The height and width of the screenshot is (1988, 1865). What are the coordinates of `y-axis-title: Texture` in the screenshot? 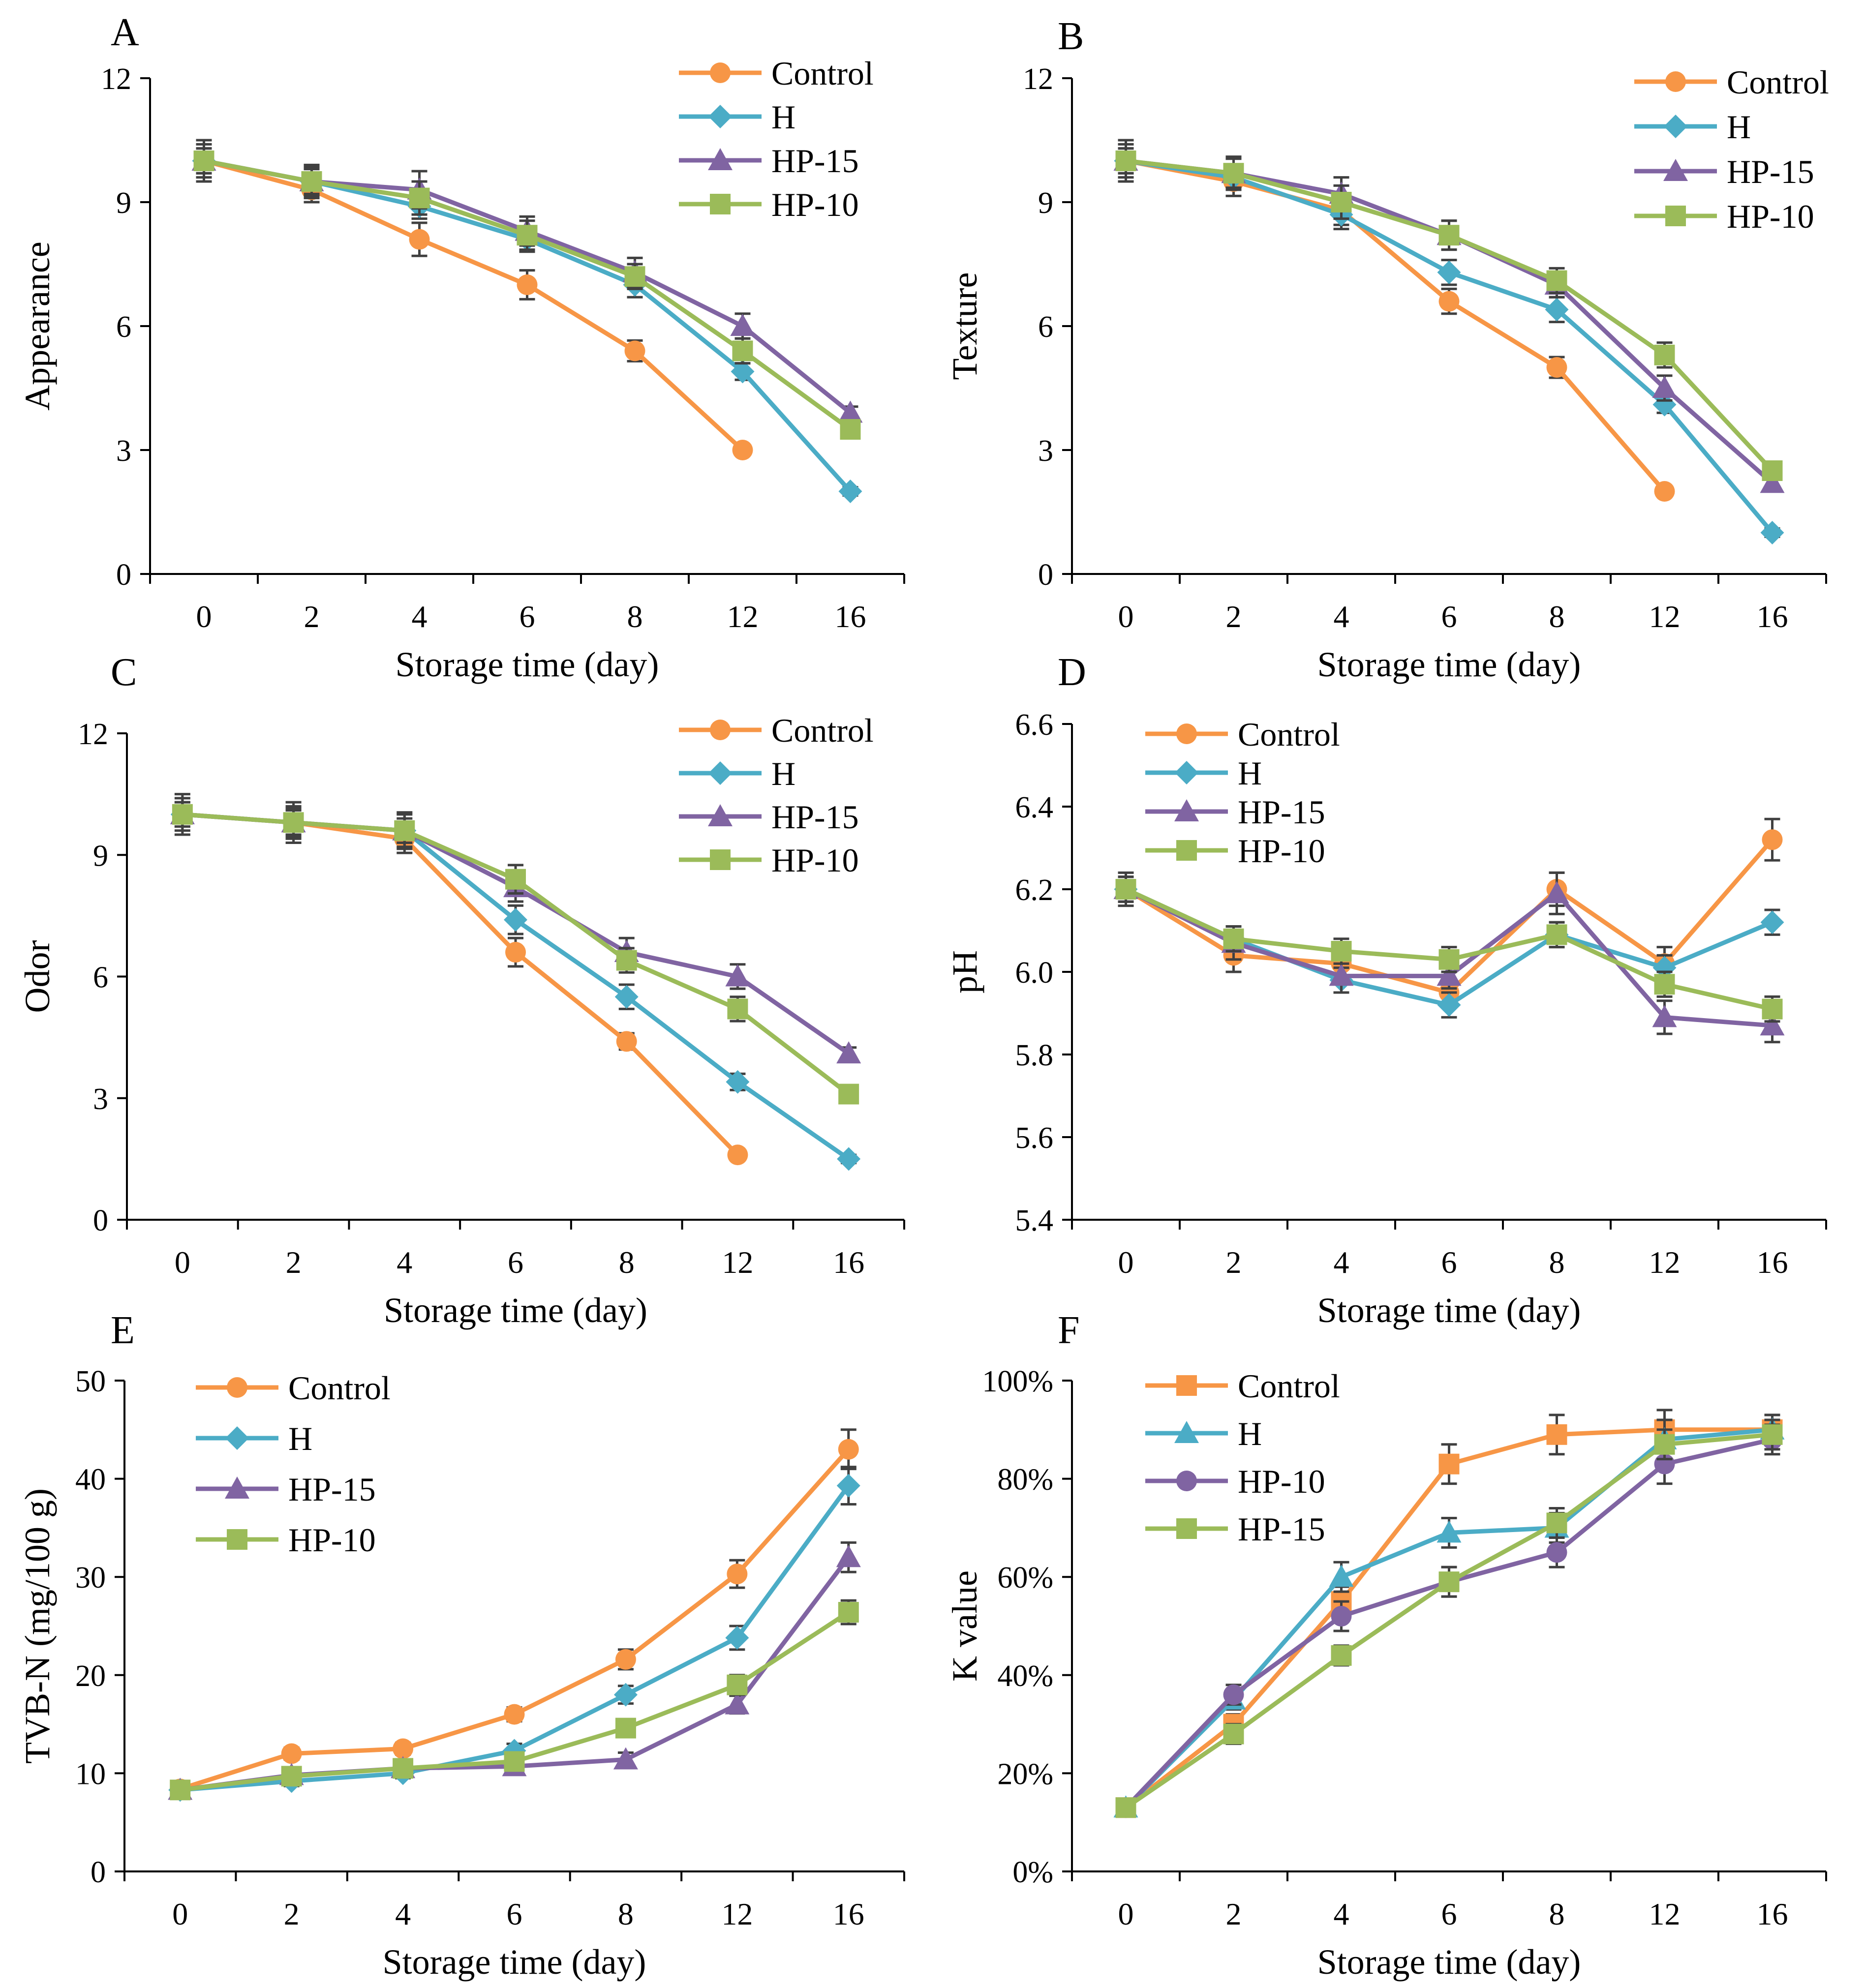 It's located at (964, 326).